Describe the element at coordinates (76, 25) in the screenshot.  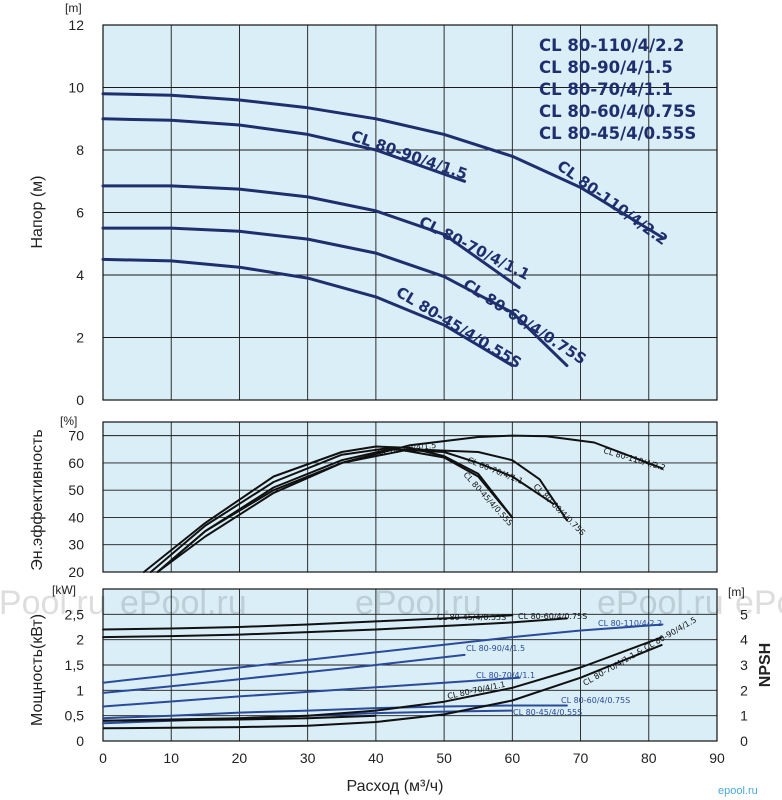
I see `y-tick-label: 12` at that location.